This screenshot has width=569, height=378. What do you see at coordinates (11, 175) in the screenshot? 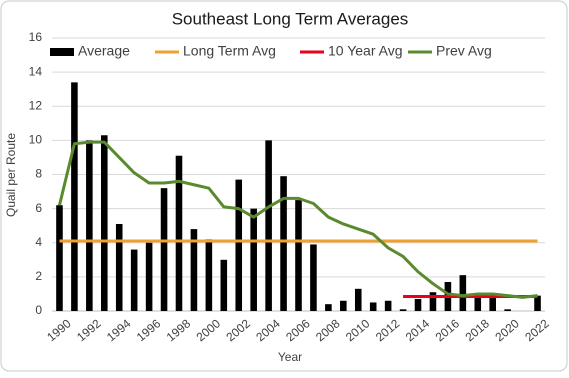
I see `y-axis-title: Quail per Route` at bounding box center [11, 175].